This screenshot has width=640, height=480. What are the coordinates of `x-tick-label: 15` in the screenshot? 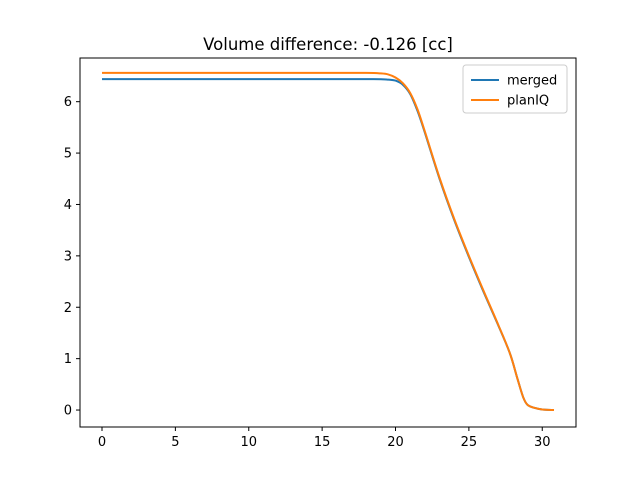 It's located at (322, 442).